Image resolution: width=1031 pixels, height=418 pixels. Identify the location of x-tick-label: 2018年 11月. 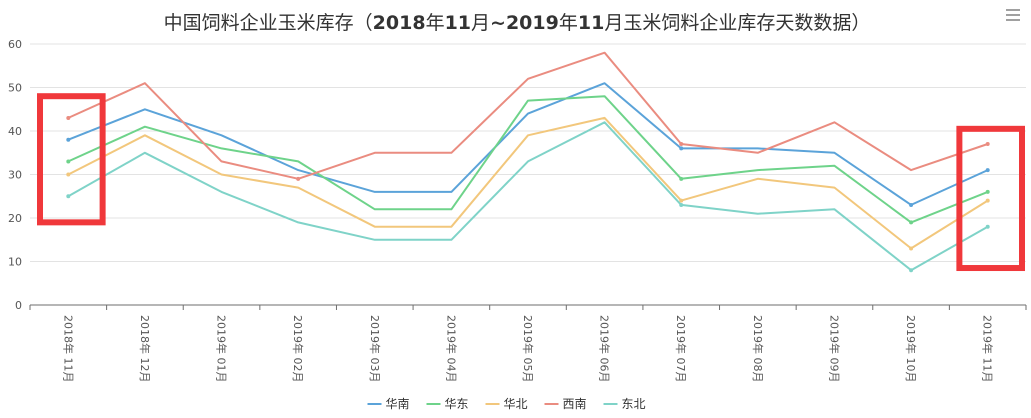
(68, 349).